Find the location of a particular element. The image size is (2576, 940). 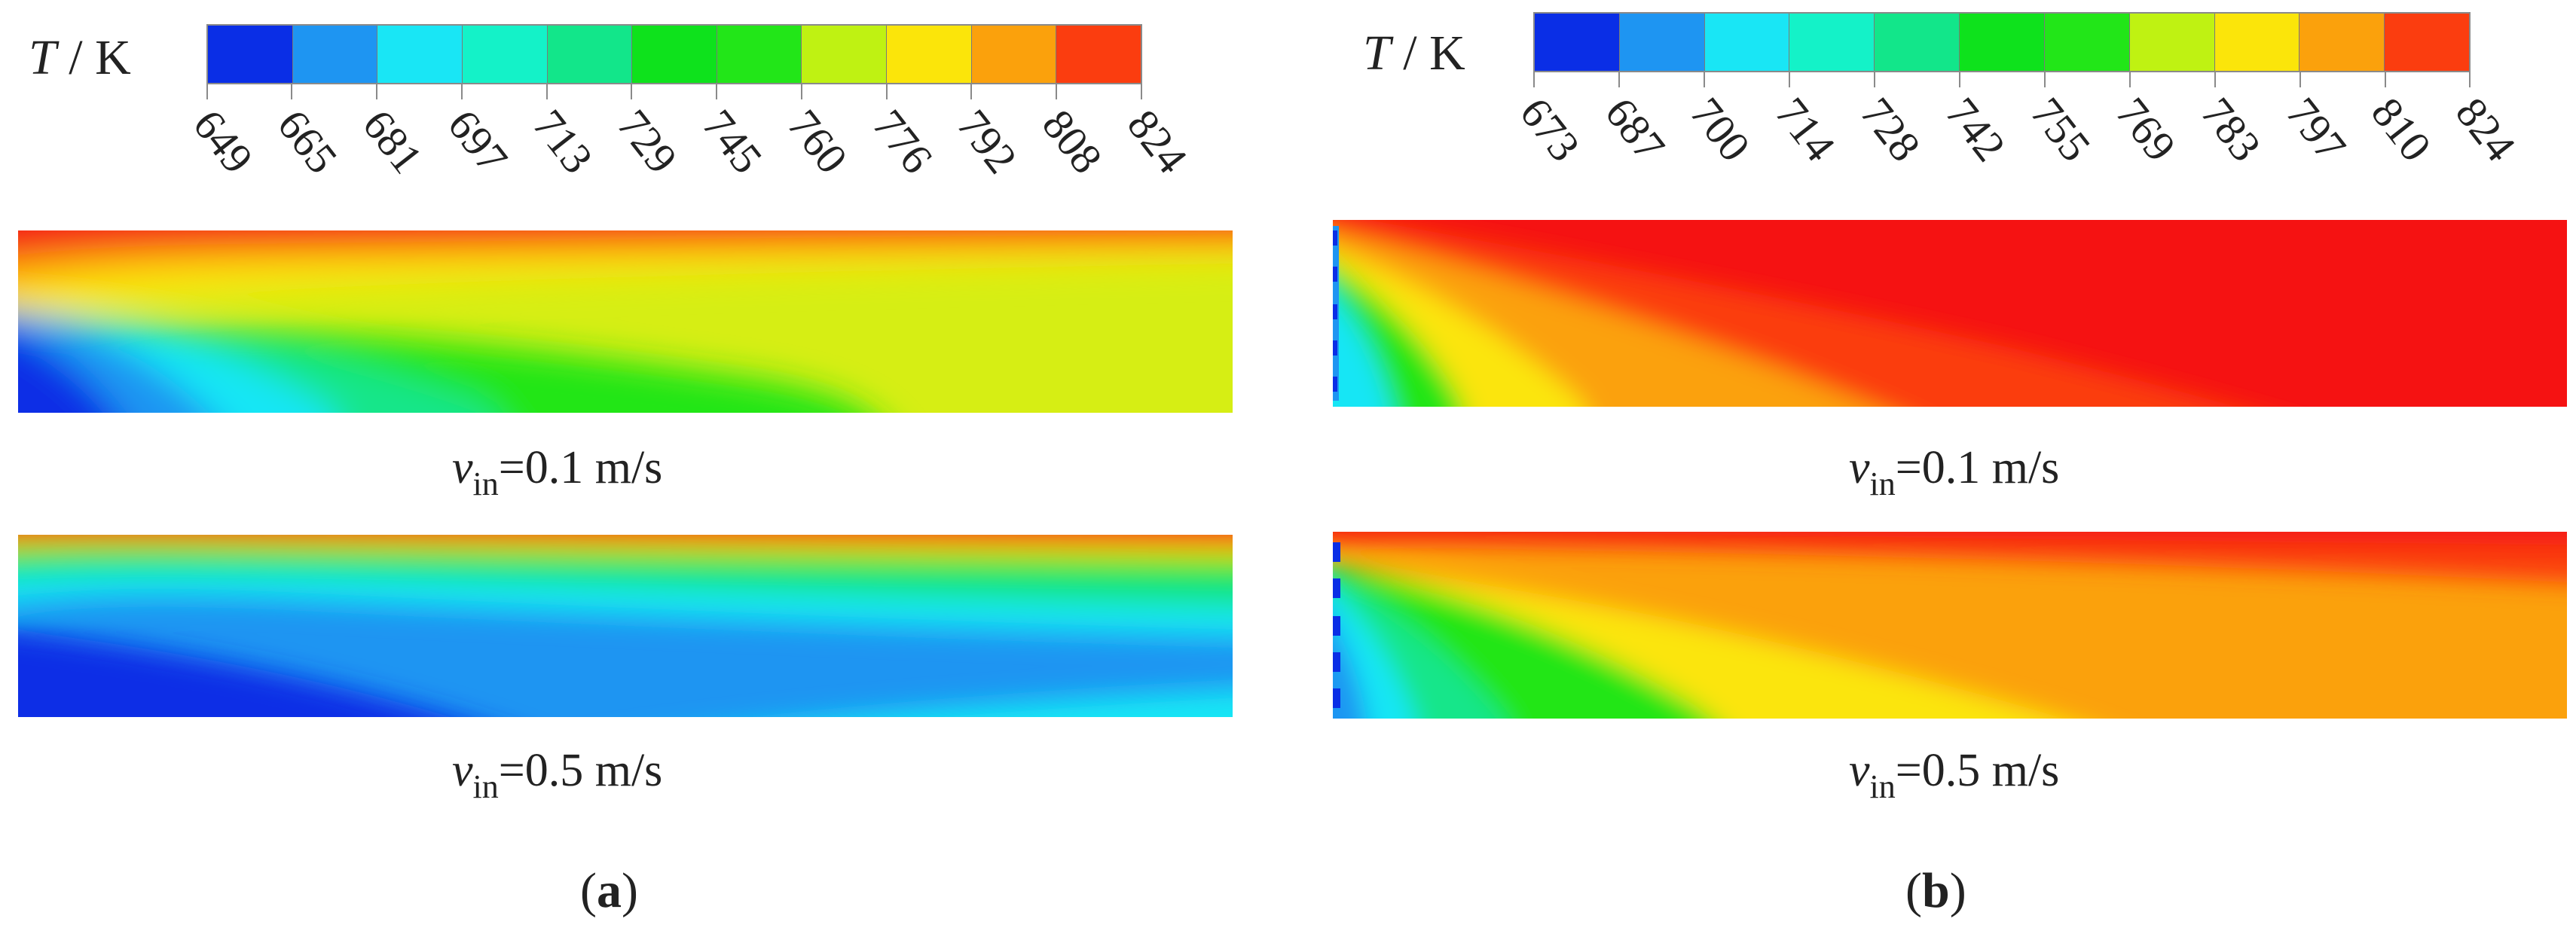

field-caption: vin=0.1 m/s is located at coordinates (557, 472).